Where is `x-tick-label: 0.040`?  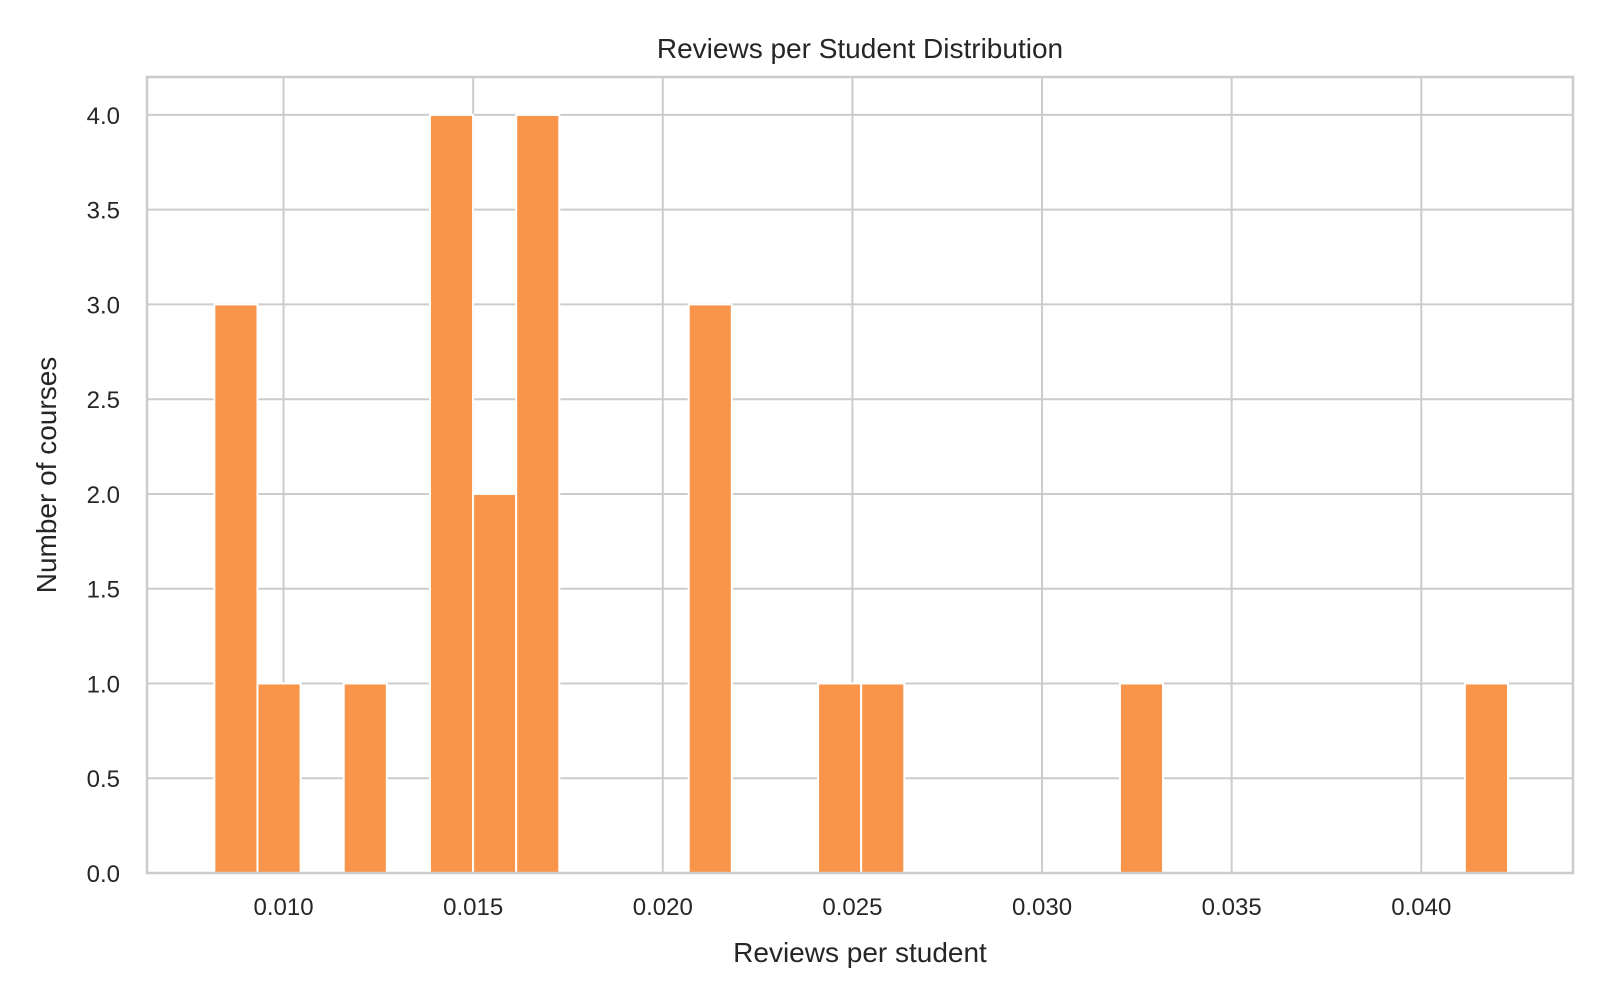
x-tick-label: 0.040 is located at coordinates (1421, 907).